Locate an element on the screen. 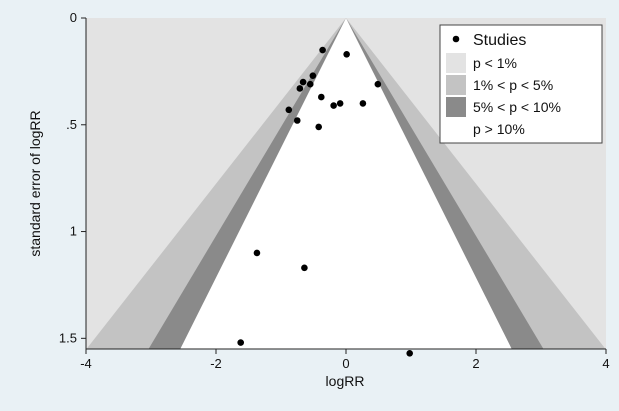  legend-box is located at coordinates (521, 84).